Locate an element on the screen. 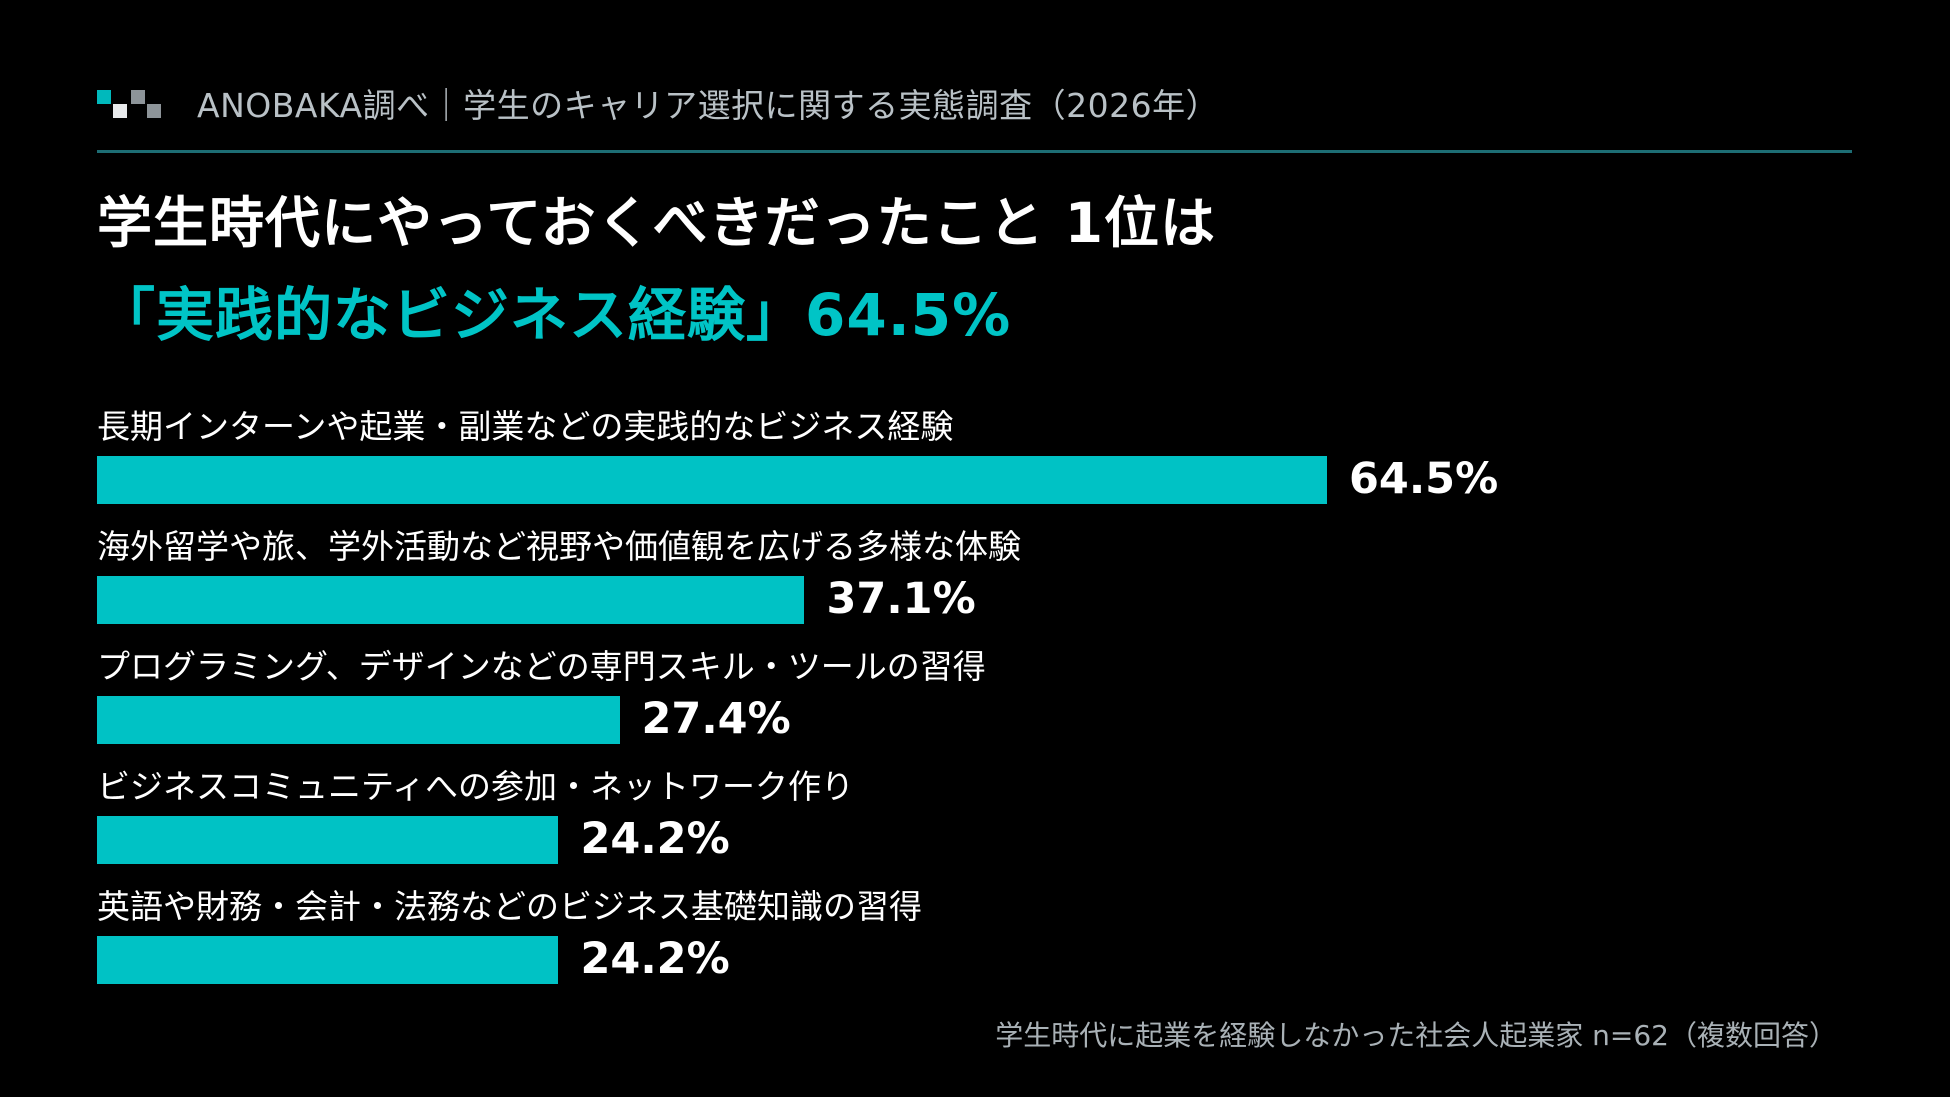 The image size is (1950, 1097). header: ANOBAKA調べ｜学生のキャリア選択に関する実態調査（2026年） is located at coordinates (658, 103).